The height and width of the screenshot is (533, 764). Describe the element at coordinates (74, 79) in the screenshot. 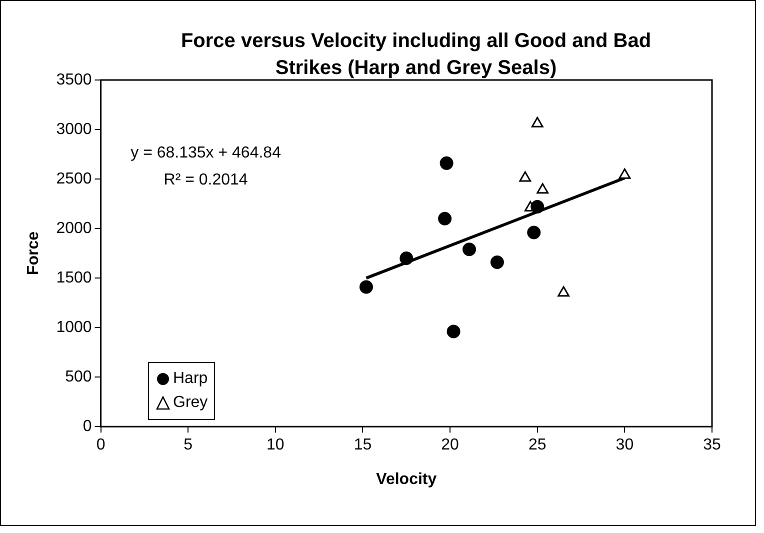

I see `y-tick-label: 3500` at that location.